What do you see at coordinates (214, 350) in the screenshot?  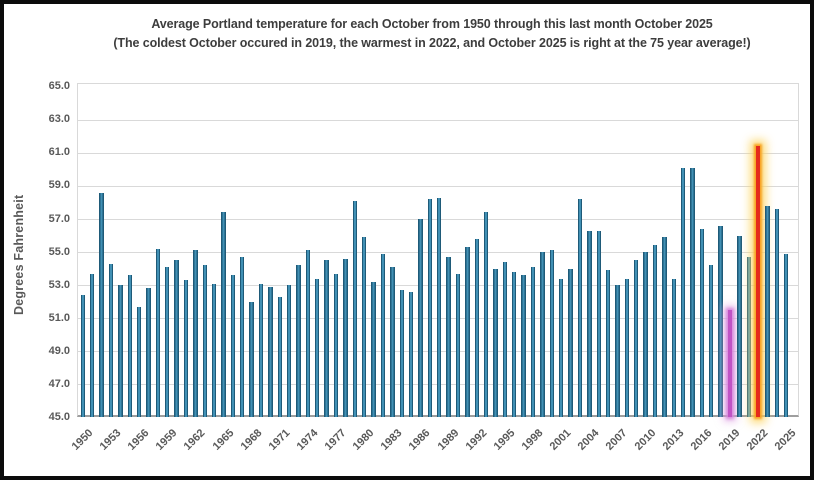 I see `bar-1964` at bounding box center [214, 350].